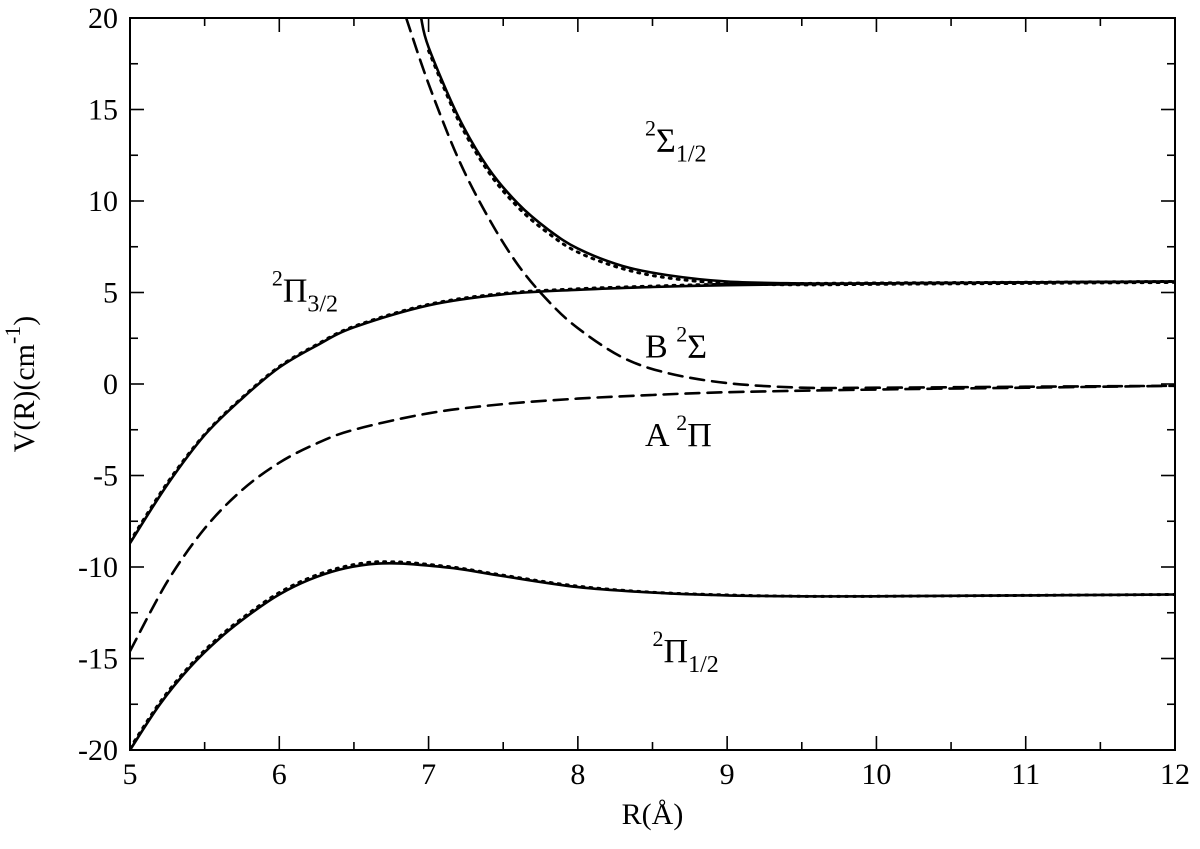  Describe the element at coordinates (12, 335) in the screenshot. I see `y-axis-label-sup: -1` at that location.